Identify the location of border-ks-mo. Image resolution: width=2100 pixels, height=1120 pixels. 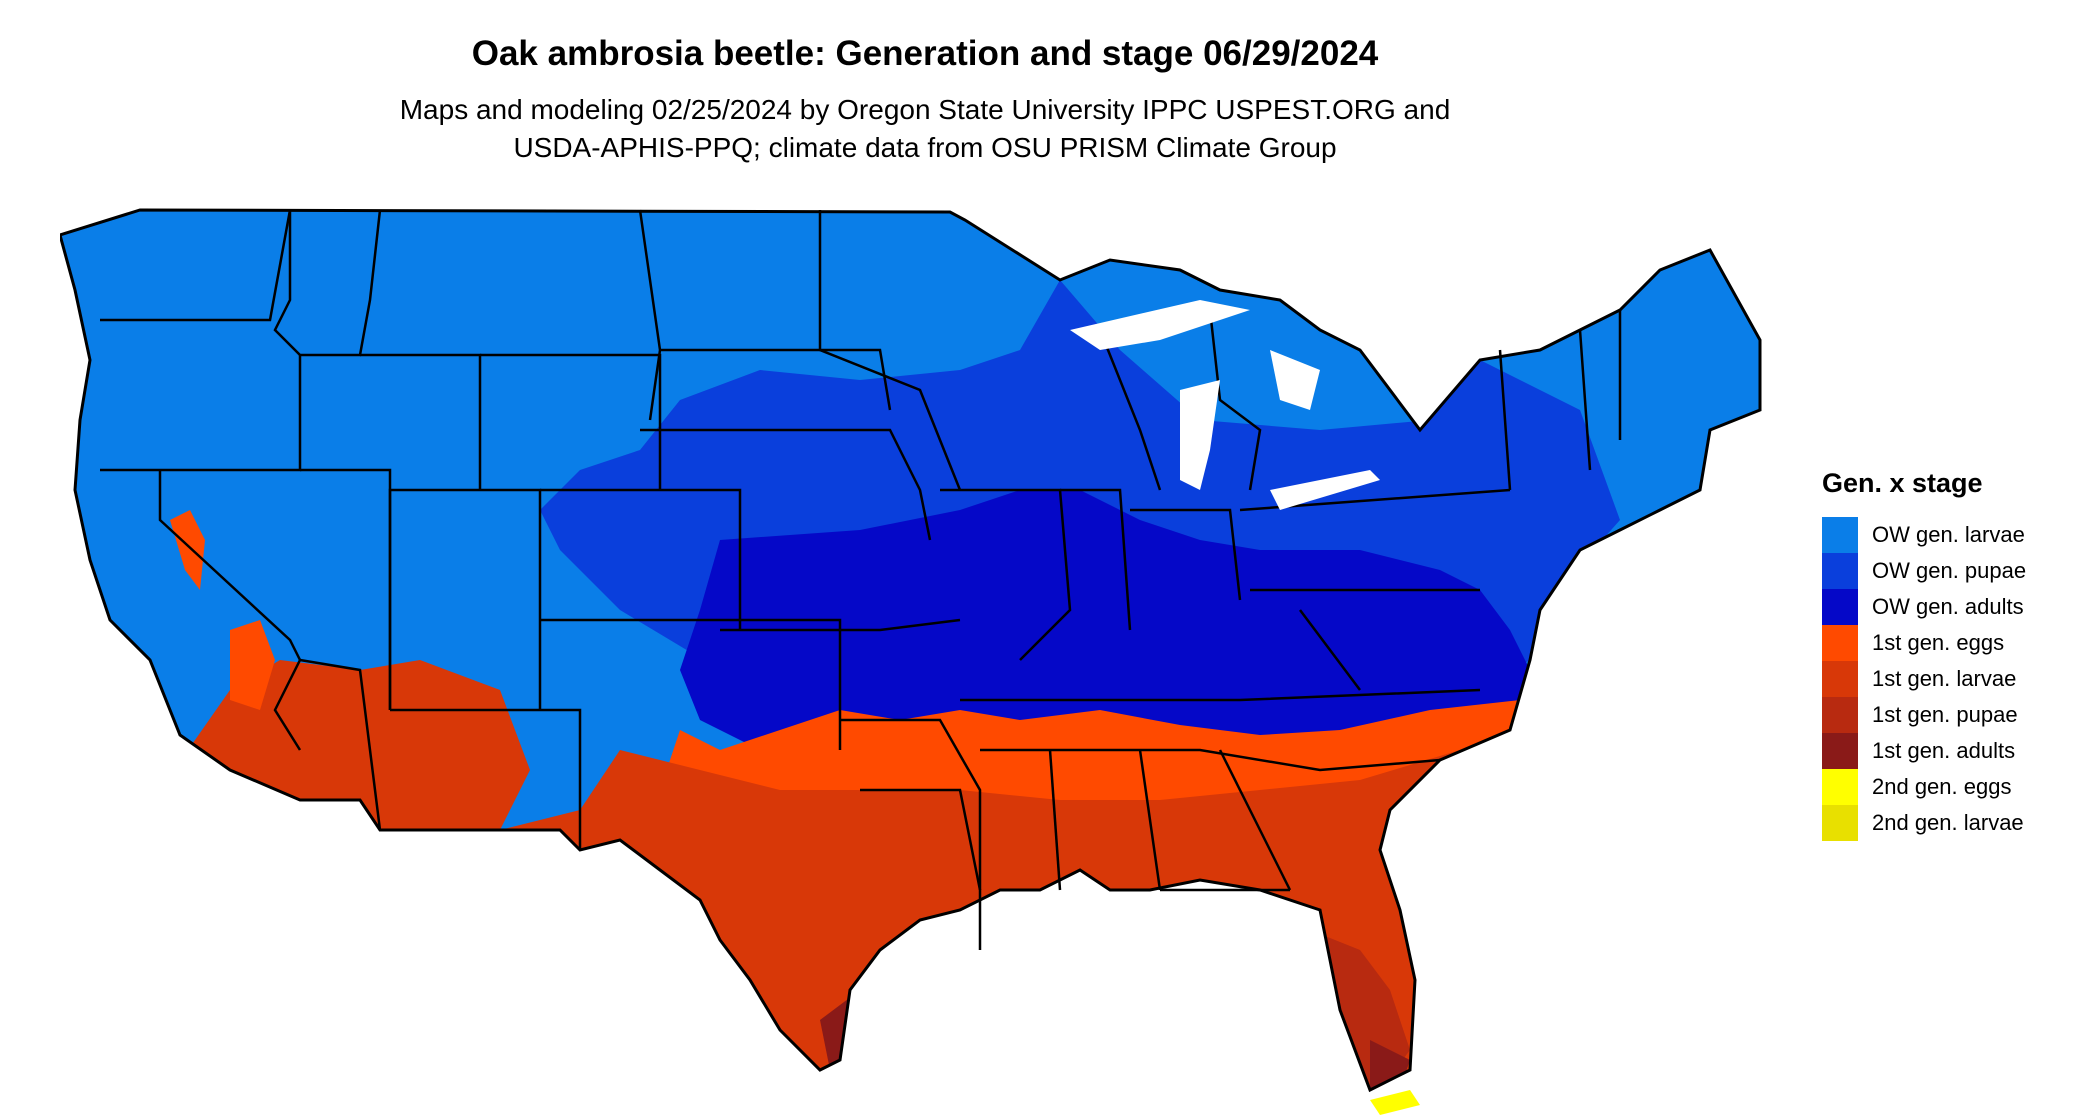
(840, 625).